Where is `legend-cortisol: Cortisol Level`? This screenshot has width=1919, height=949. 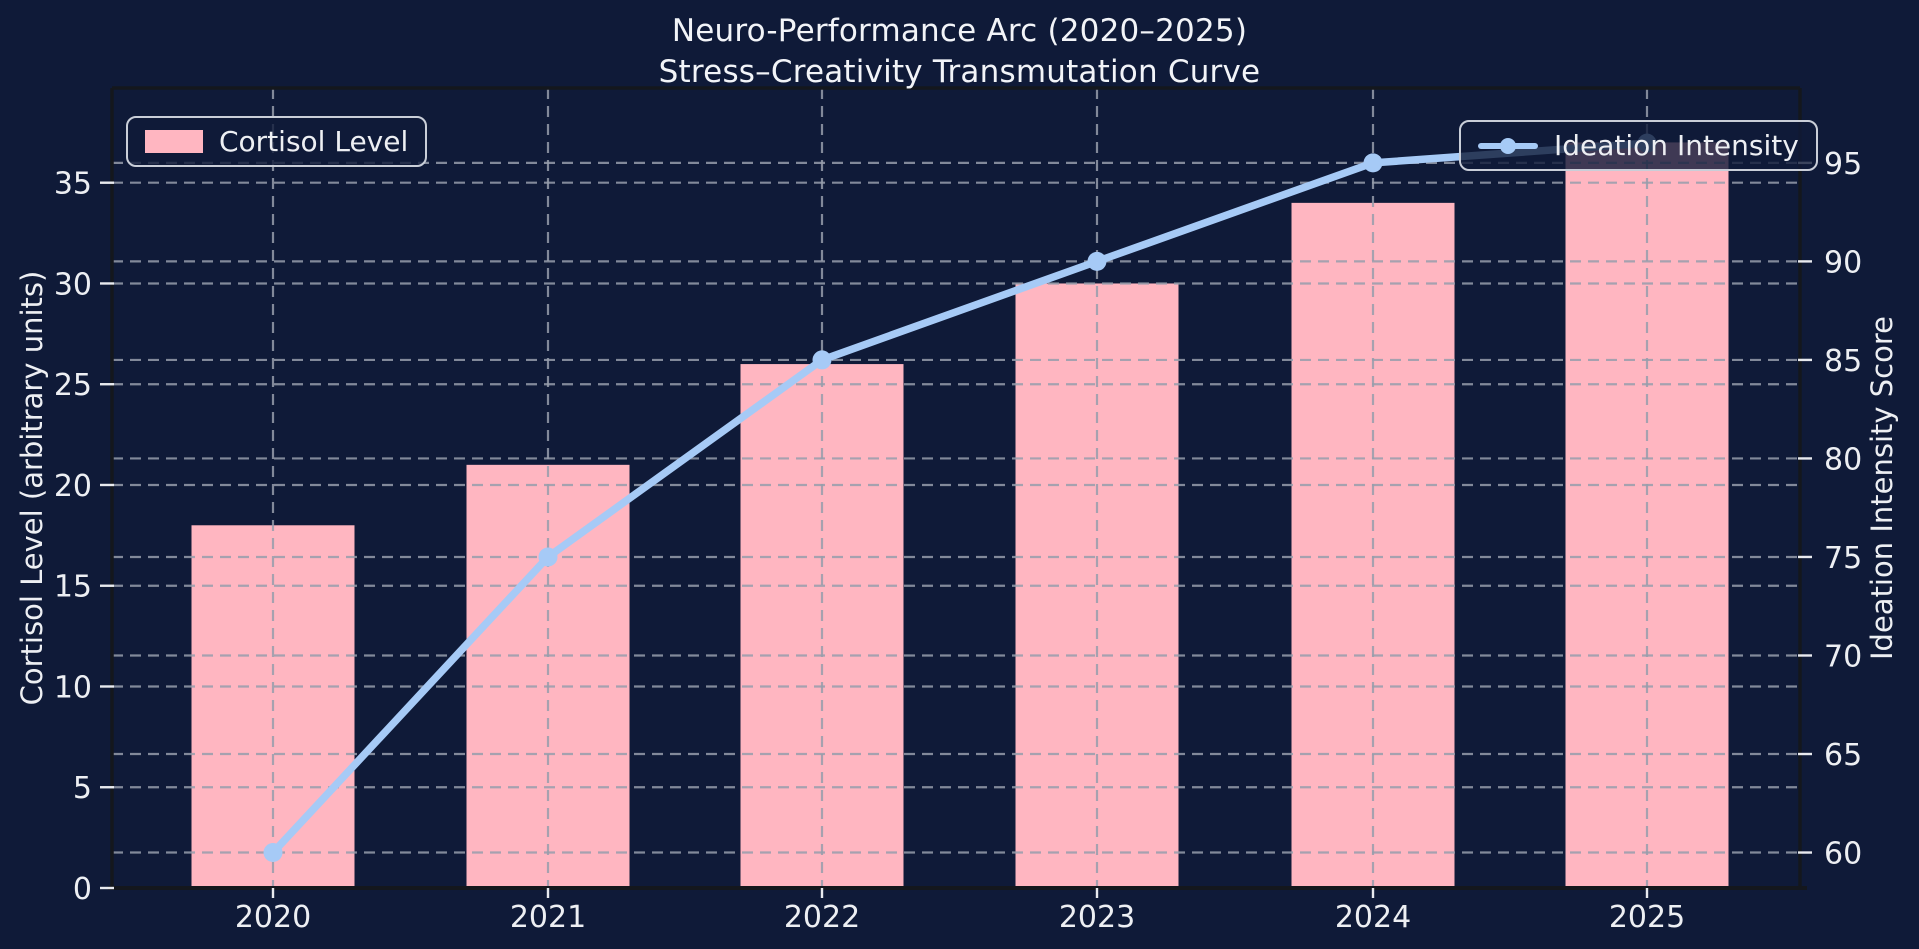 legend-cortisol: Cortisol Level is located at coordinates (277, 141).